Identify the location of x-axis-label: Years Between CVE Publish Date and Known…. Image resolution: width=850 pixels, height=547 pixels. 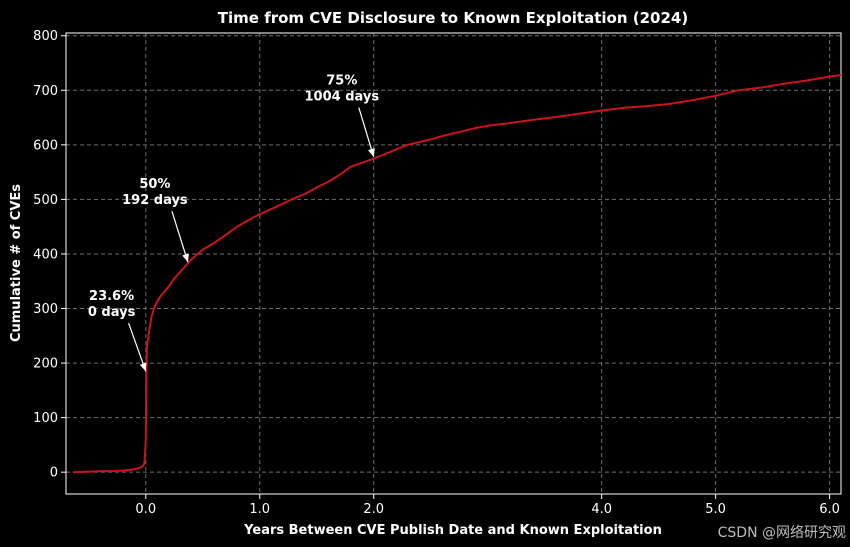
(452, 530).